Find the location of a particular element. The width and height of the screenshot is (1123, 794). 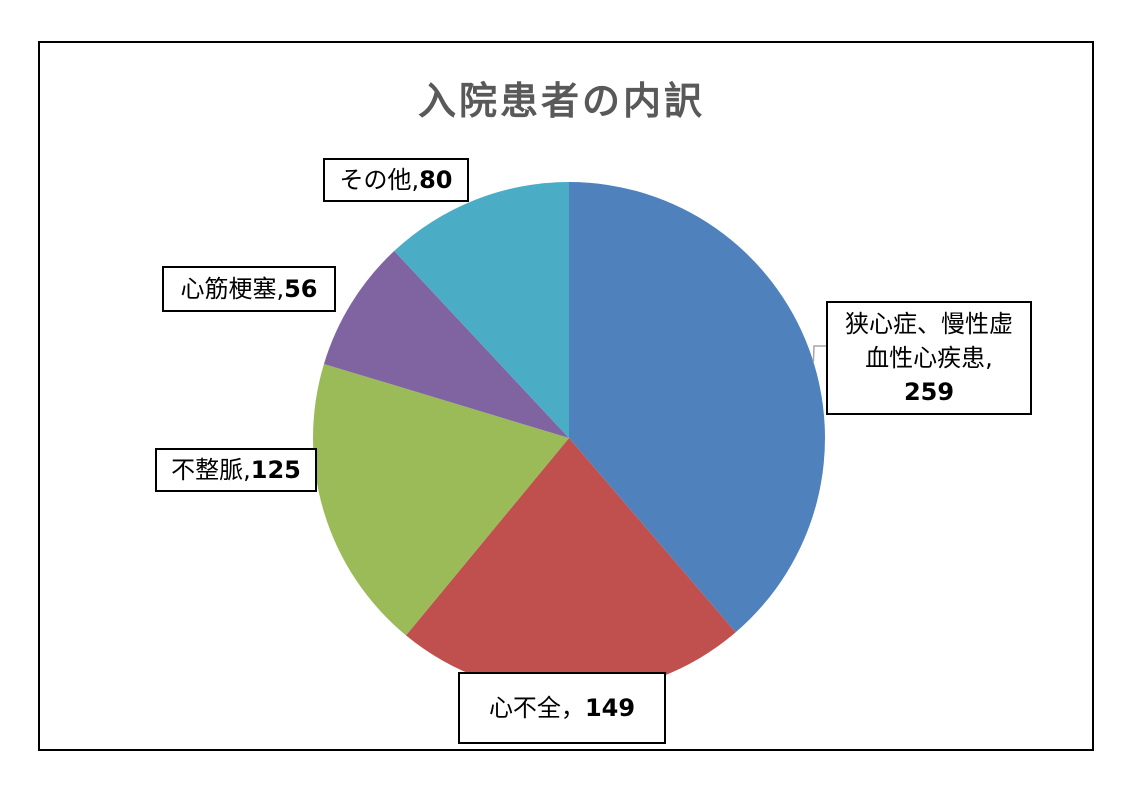

data-label-other-value: 80 is located at coordinates (436, 180).